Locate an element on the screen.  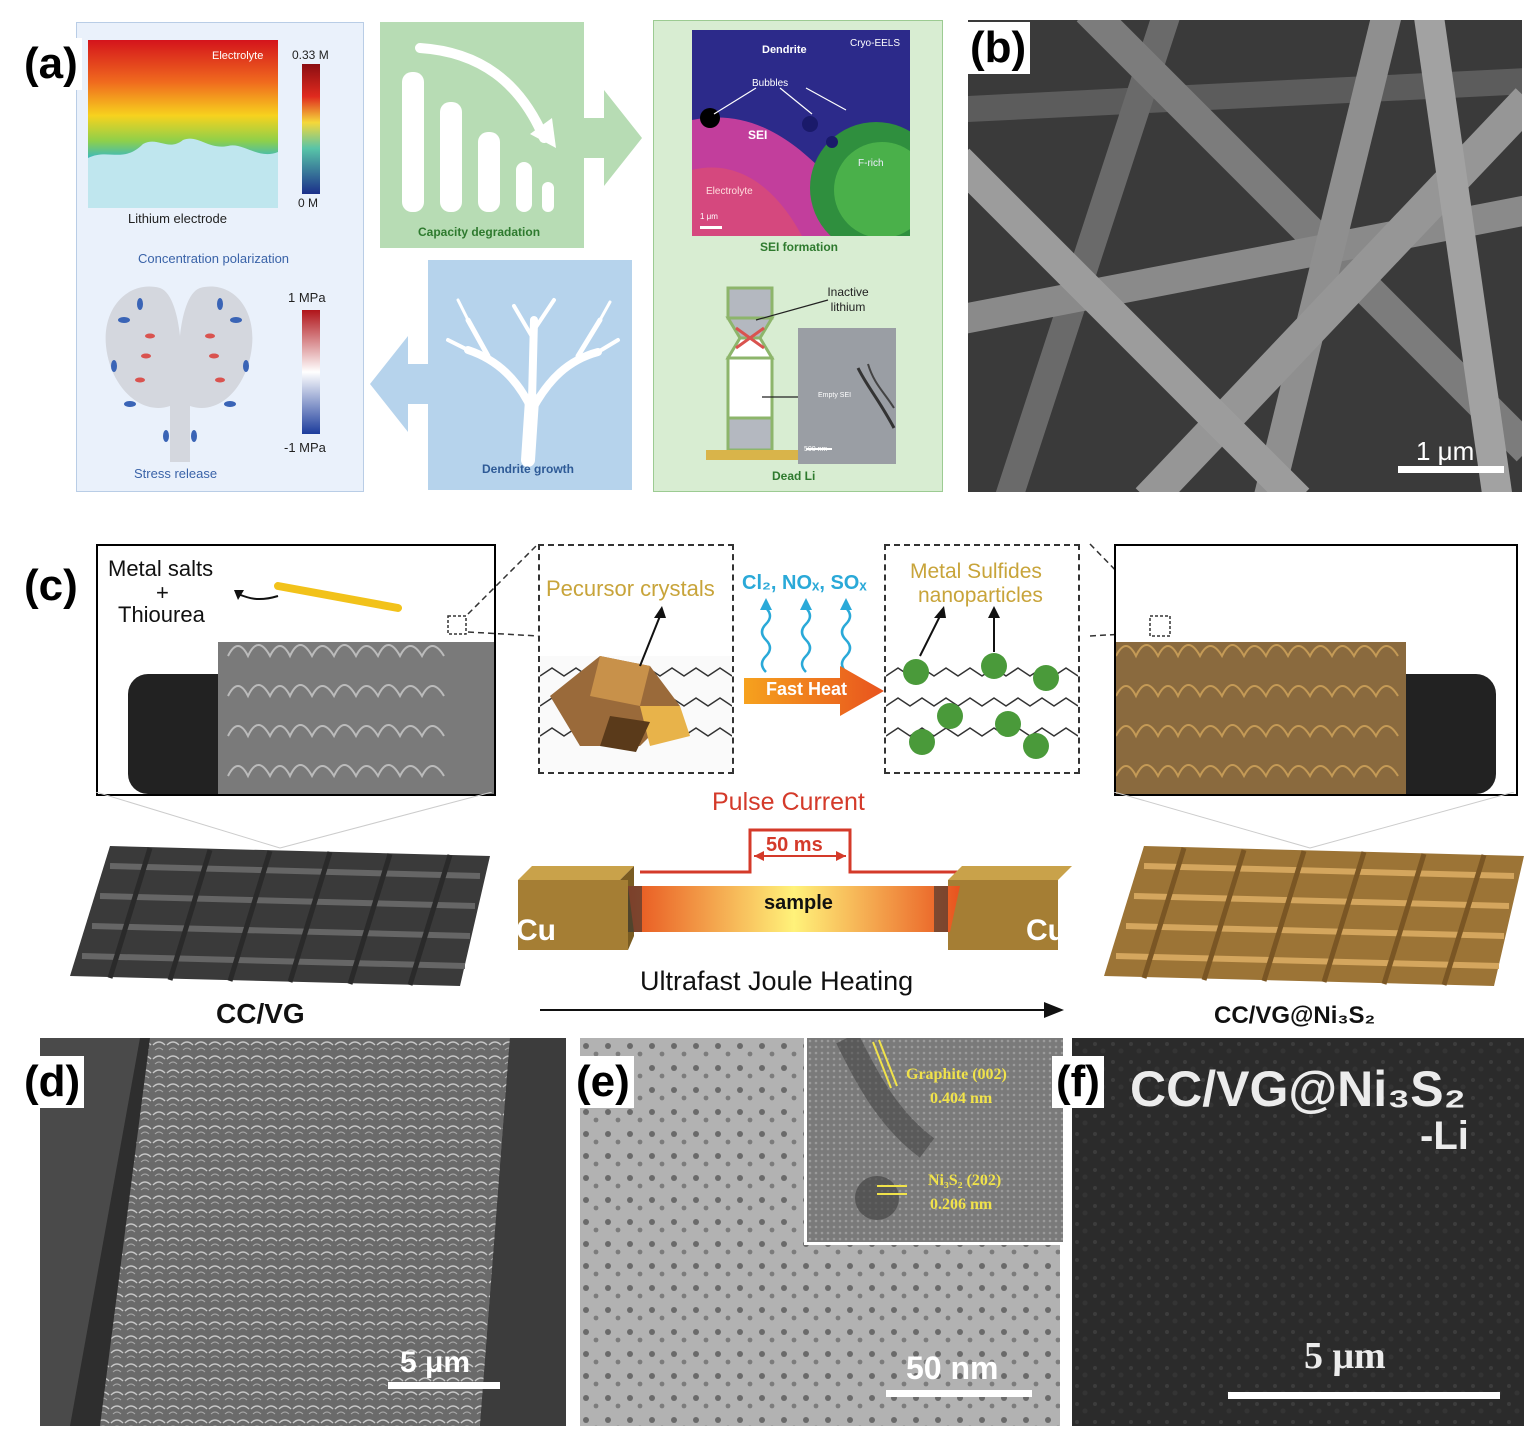
metal-salts-label: Metal salts is located at coordinates (161, 568).